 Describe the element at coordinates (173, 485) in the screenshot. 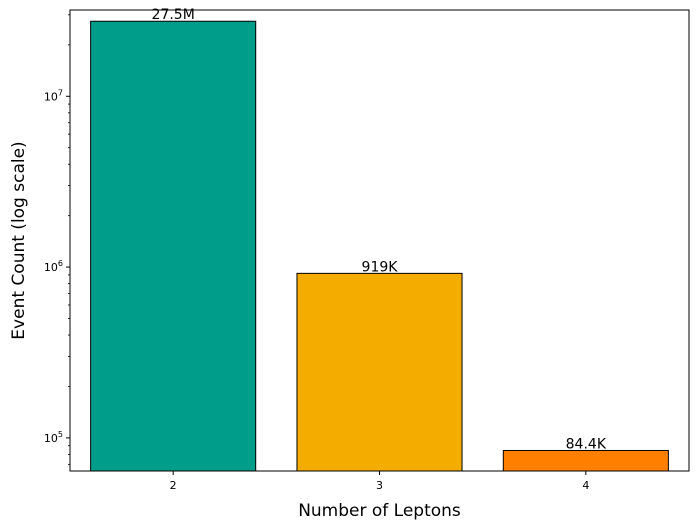

I see `x-tick-label-2: 2` at that location.